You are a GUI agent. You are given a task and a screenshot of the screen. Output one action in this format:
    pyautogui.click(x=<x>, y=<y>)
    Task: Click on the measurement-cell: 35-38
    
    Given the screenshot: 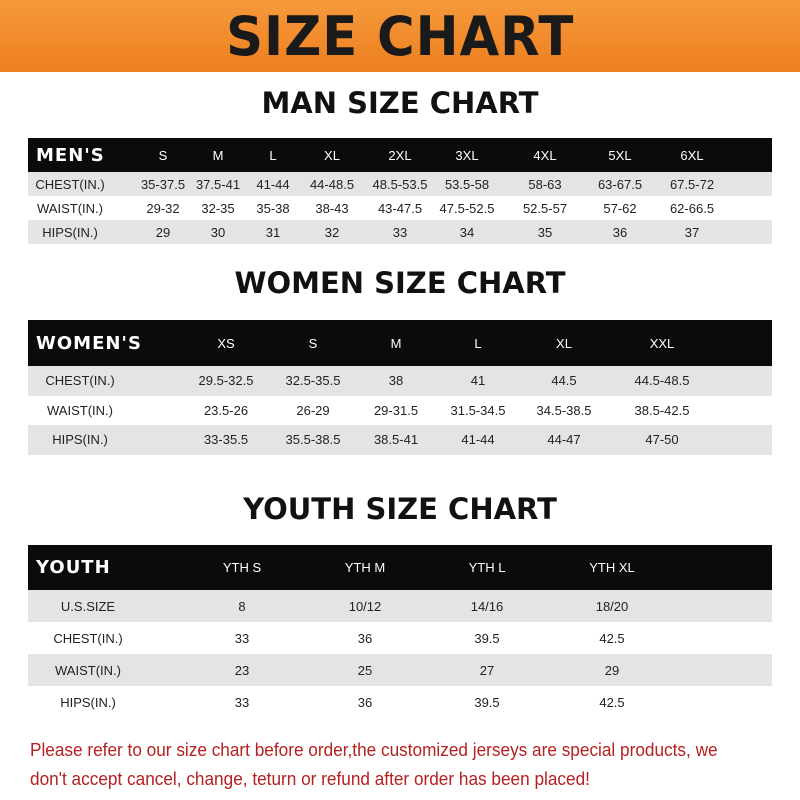 What is the action you would take?
    pyautogui.click(x=273, y=208)
    